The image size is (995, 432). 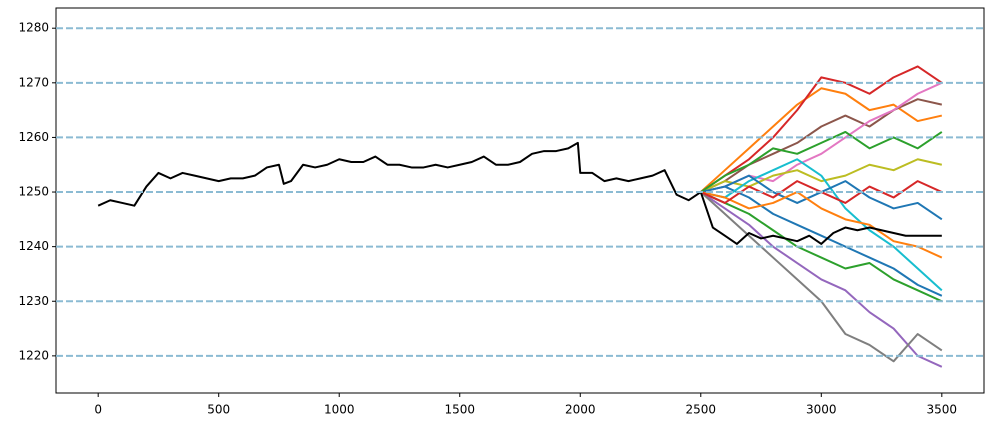 What do you see at coordinates (33, 137) in the screenshot?
I see `y-tick-label: 1260` at bounding box center [33, 137].